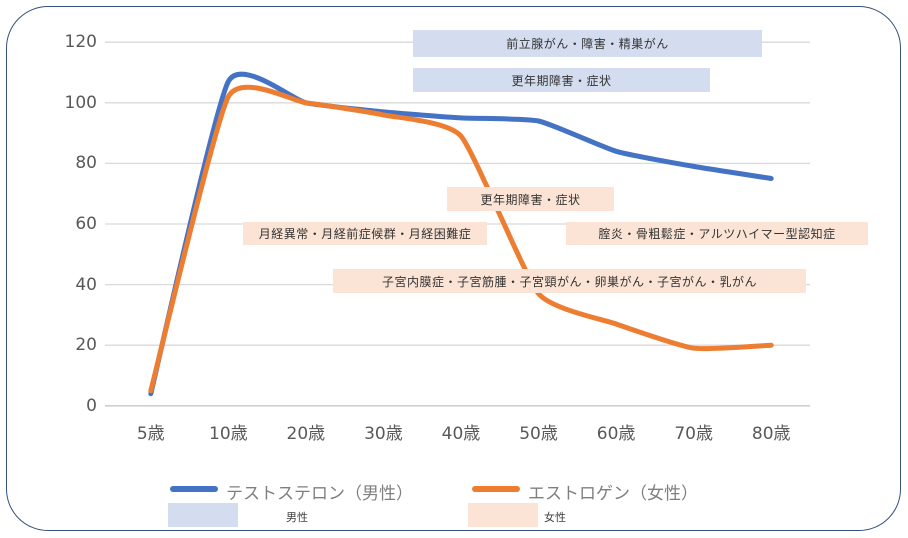 Image resolution: width=908 pixels, height=538 pixels. Describe the element at coordinates (365, 233) in the screenshot. I see `annotation-band-female-4: 月経異常・月経前症候群・月経困難症` at that location.